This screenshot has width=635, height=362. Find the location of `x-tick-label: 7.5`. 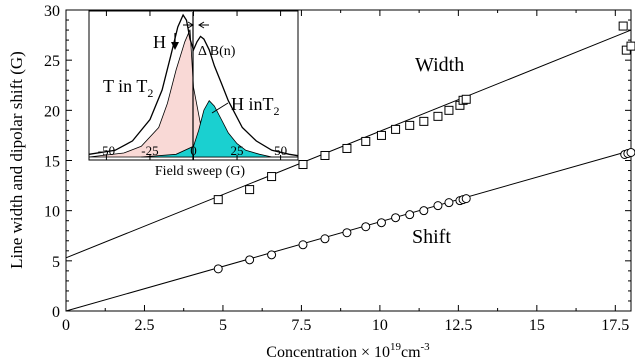

x-tick-label: 7.5 is located at coordinates (301, 325).